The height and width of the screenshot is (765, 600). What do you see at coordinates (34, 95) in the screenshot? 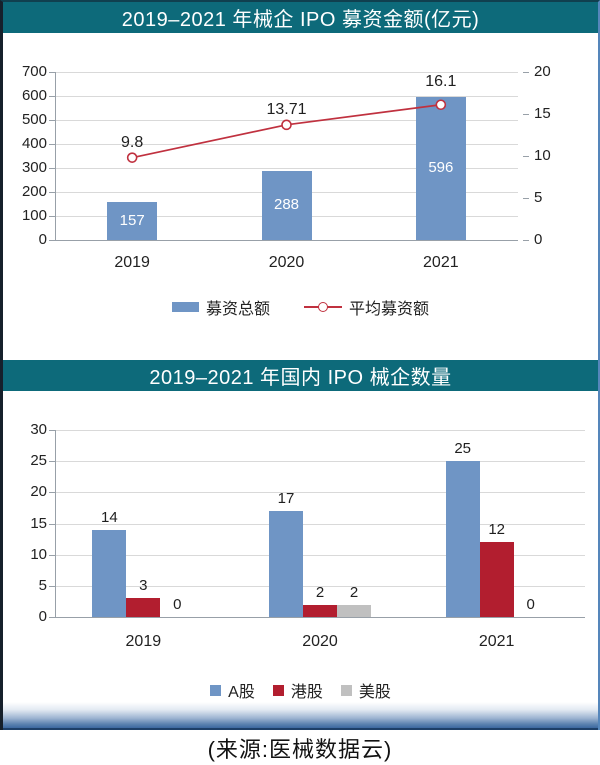
I see `y-axis-tick-label: 600` at bounding box center [34, 95].